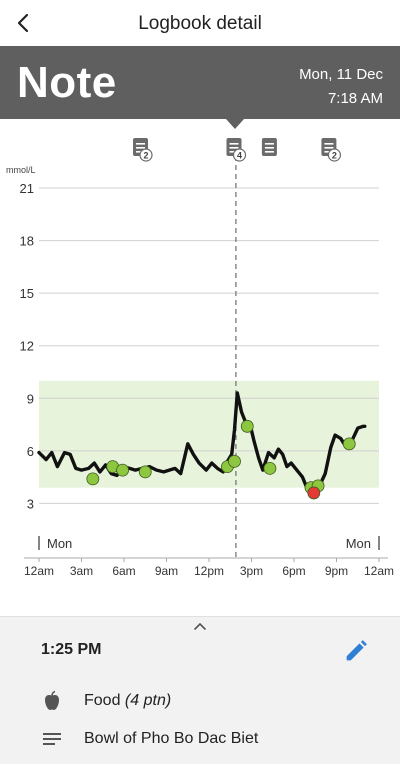  What do you see at coordinates (52, 701) in the screenshot?
I see `apple-icon` at bounding box center [52, 701].